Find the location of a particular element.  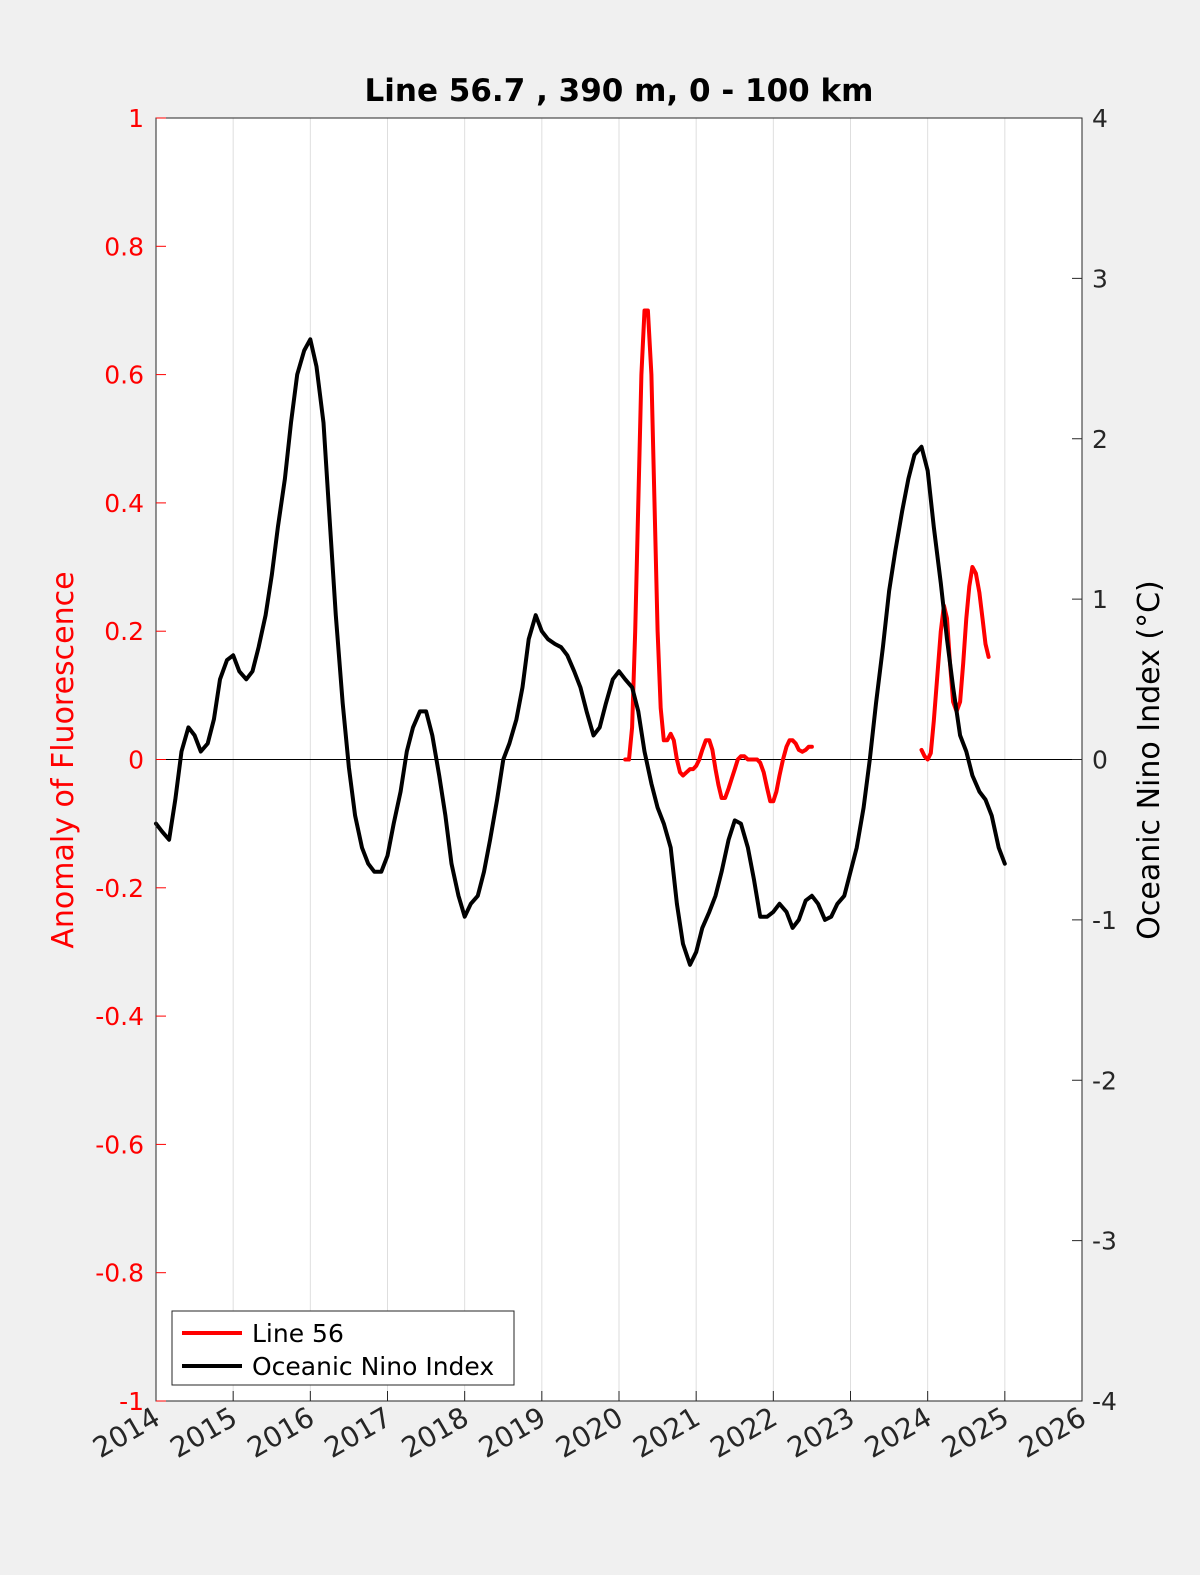

y-right-tick-label: 1 is located at coordinates (1100, 599).